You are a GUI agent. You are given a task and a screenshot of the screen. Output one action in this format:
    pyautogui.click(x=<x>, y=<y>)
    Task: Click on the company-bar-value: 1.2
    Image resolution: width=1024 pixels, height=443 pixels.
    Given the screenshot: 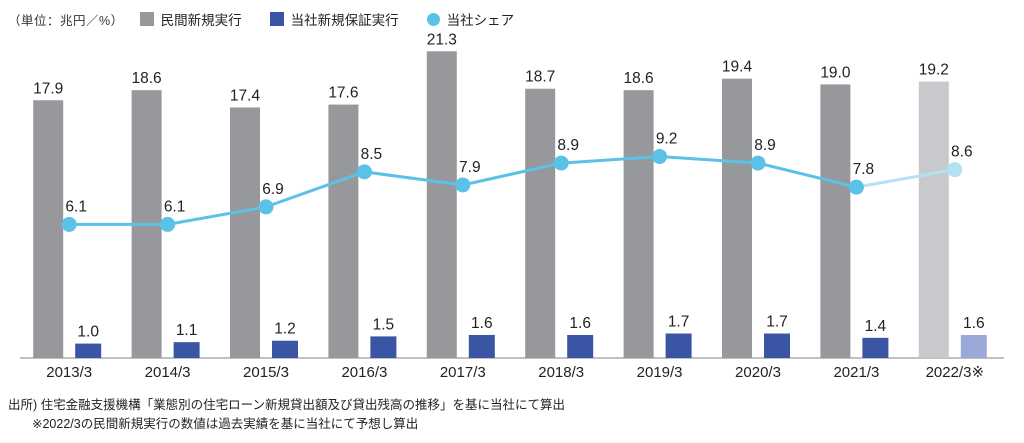 What is the action you would take?
    pyautogui.click(x=285, y=329)
    